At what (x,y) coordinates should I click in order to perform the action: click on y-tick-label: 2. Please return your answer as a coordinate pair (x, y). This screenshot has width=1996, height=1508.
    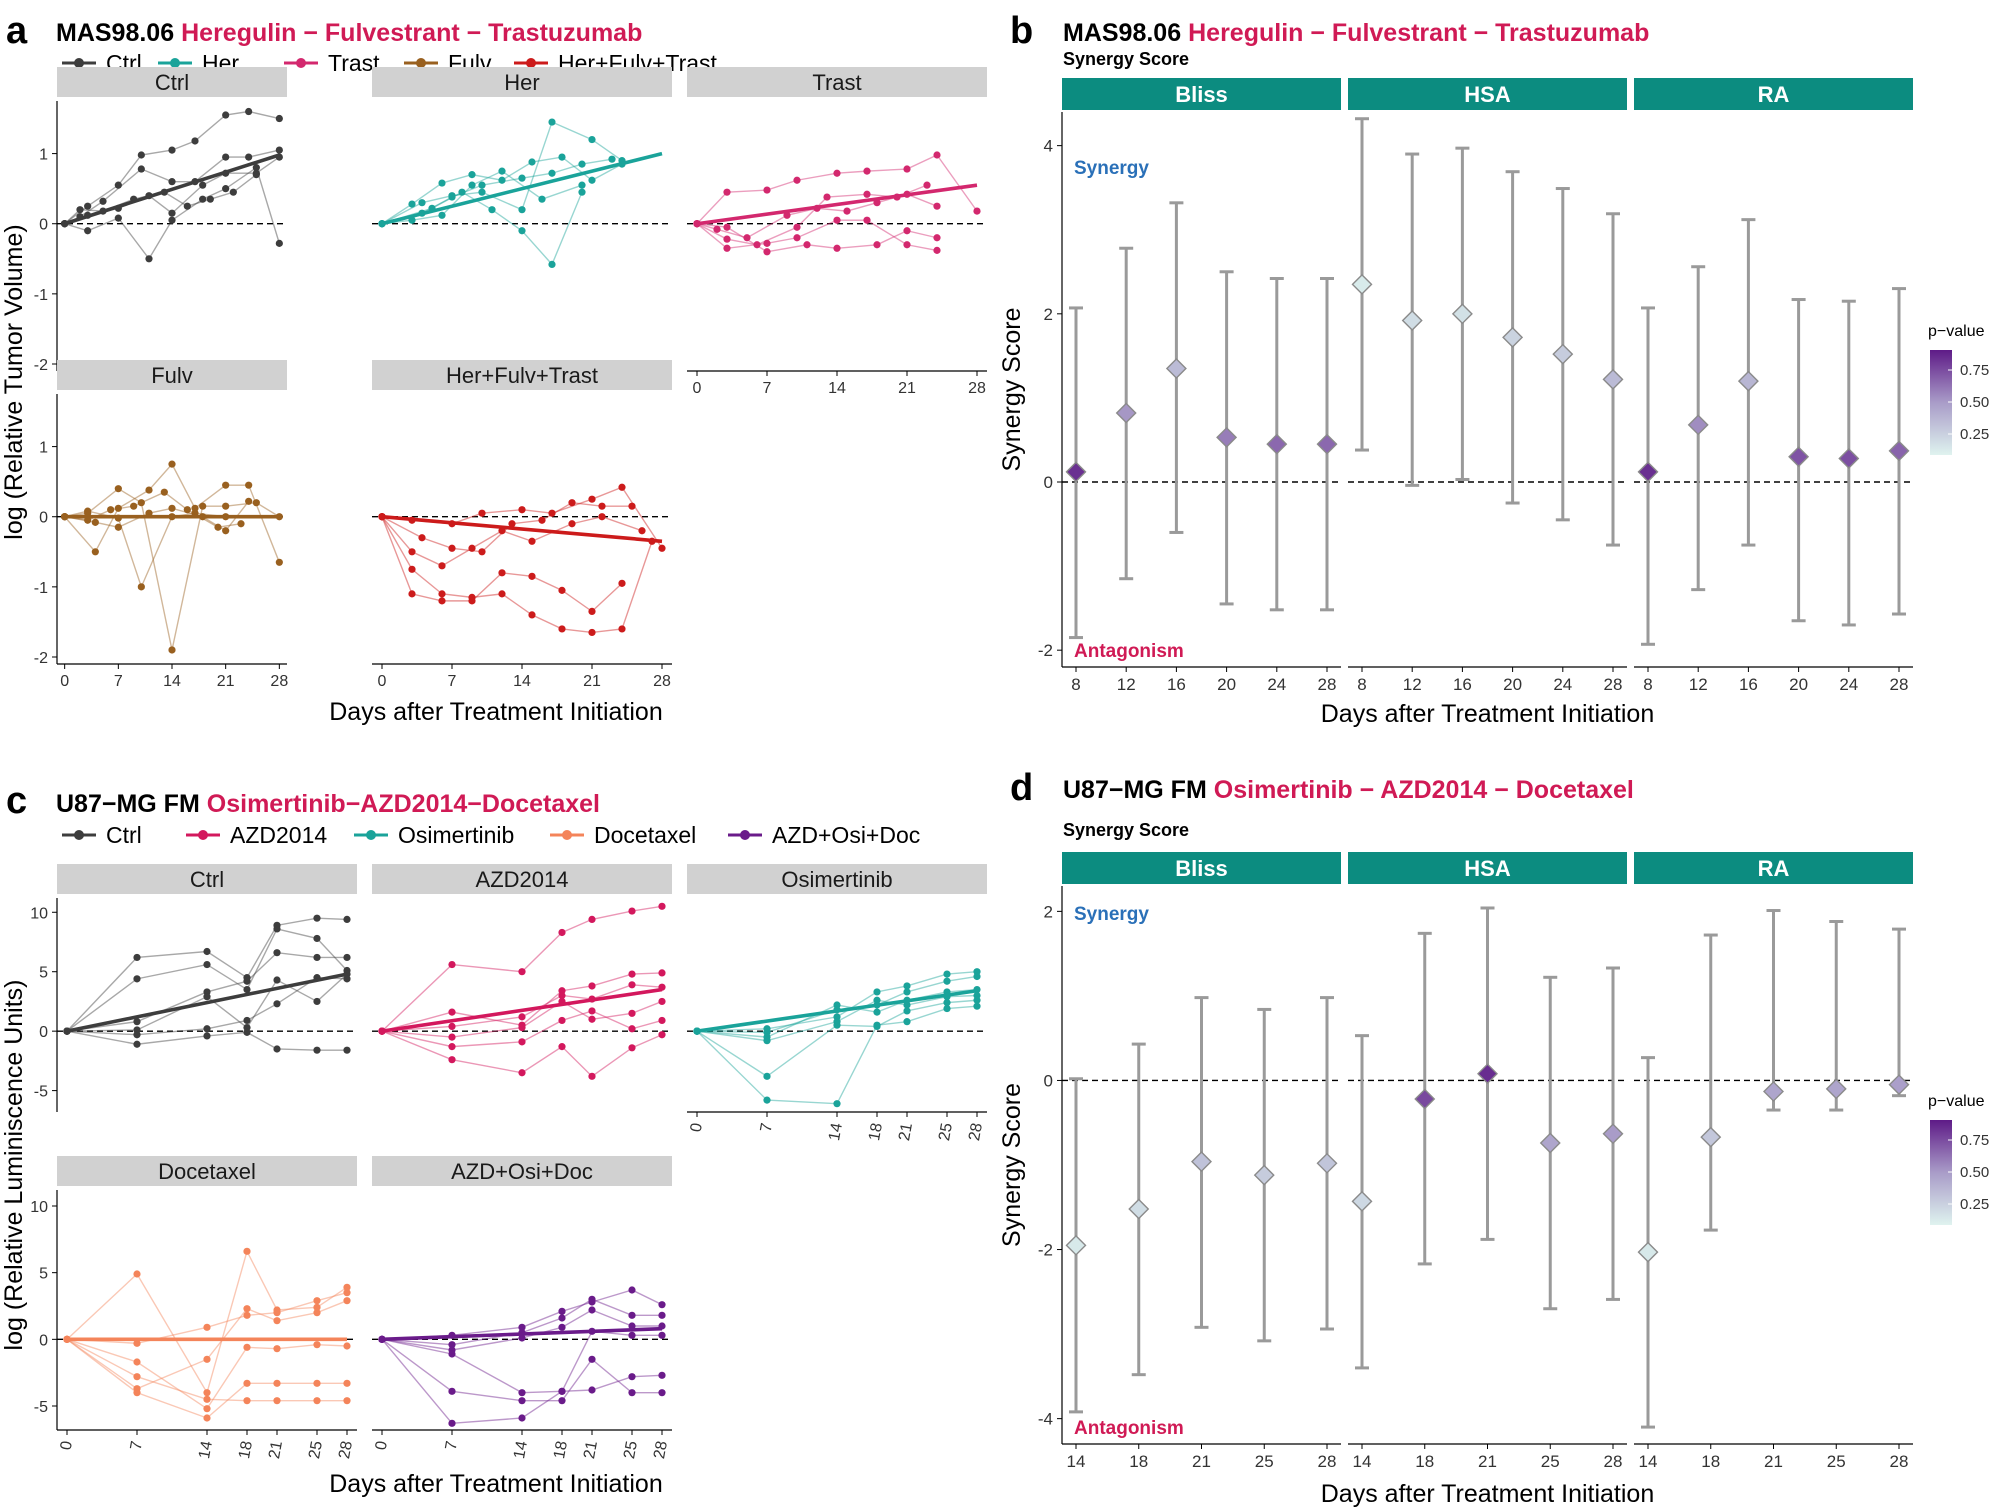
    Looking at the image, I should click on (1048, 314).